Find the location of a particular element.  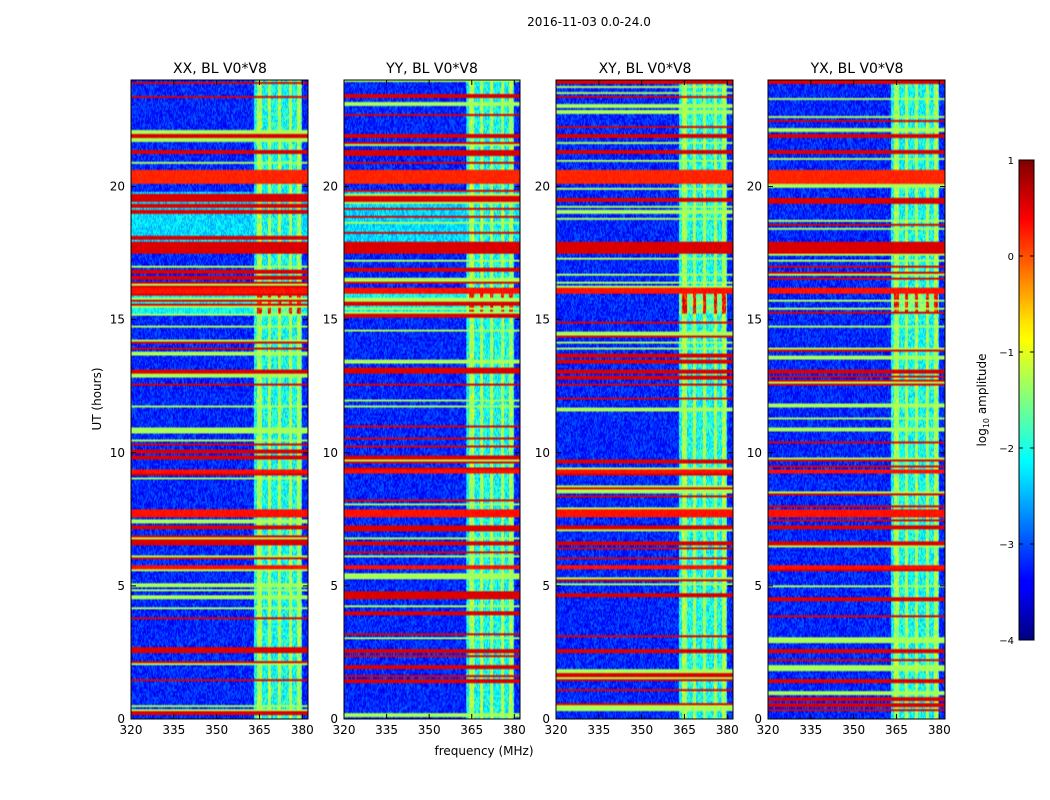

y-axis-label: UT (hours) is located at coordinates (97, 398).